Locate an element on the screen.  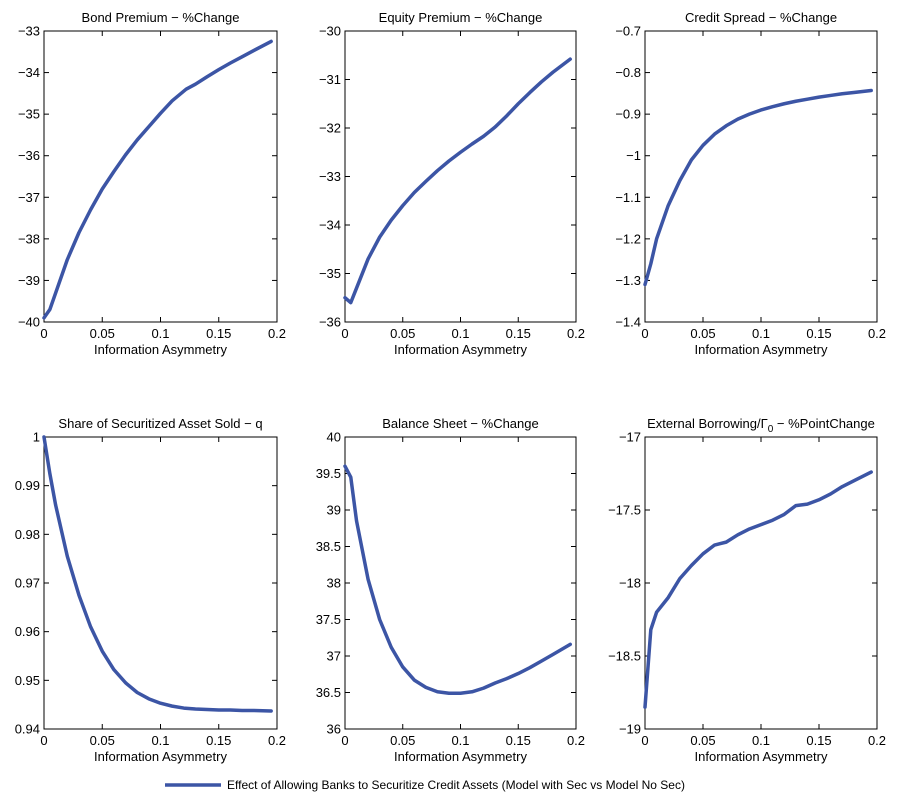
y-tick-label: 37 is located at coordinates (334, 656).